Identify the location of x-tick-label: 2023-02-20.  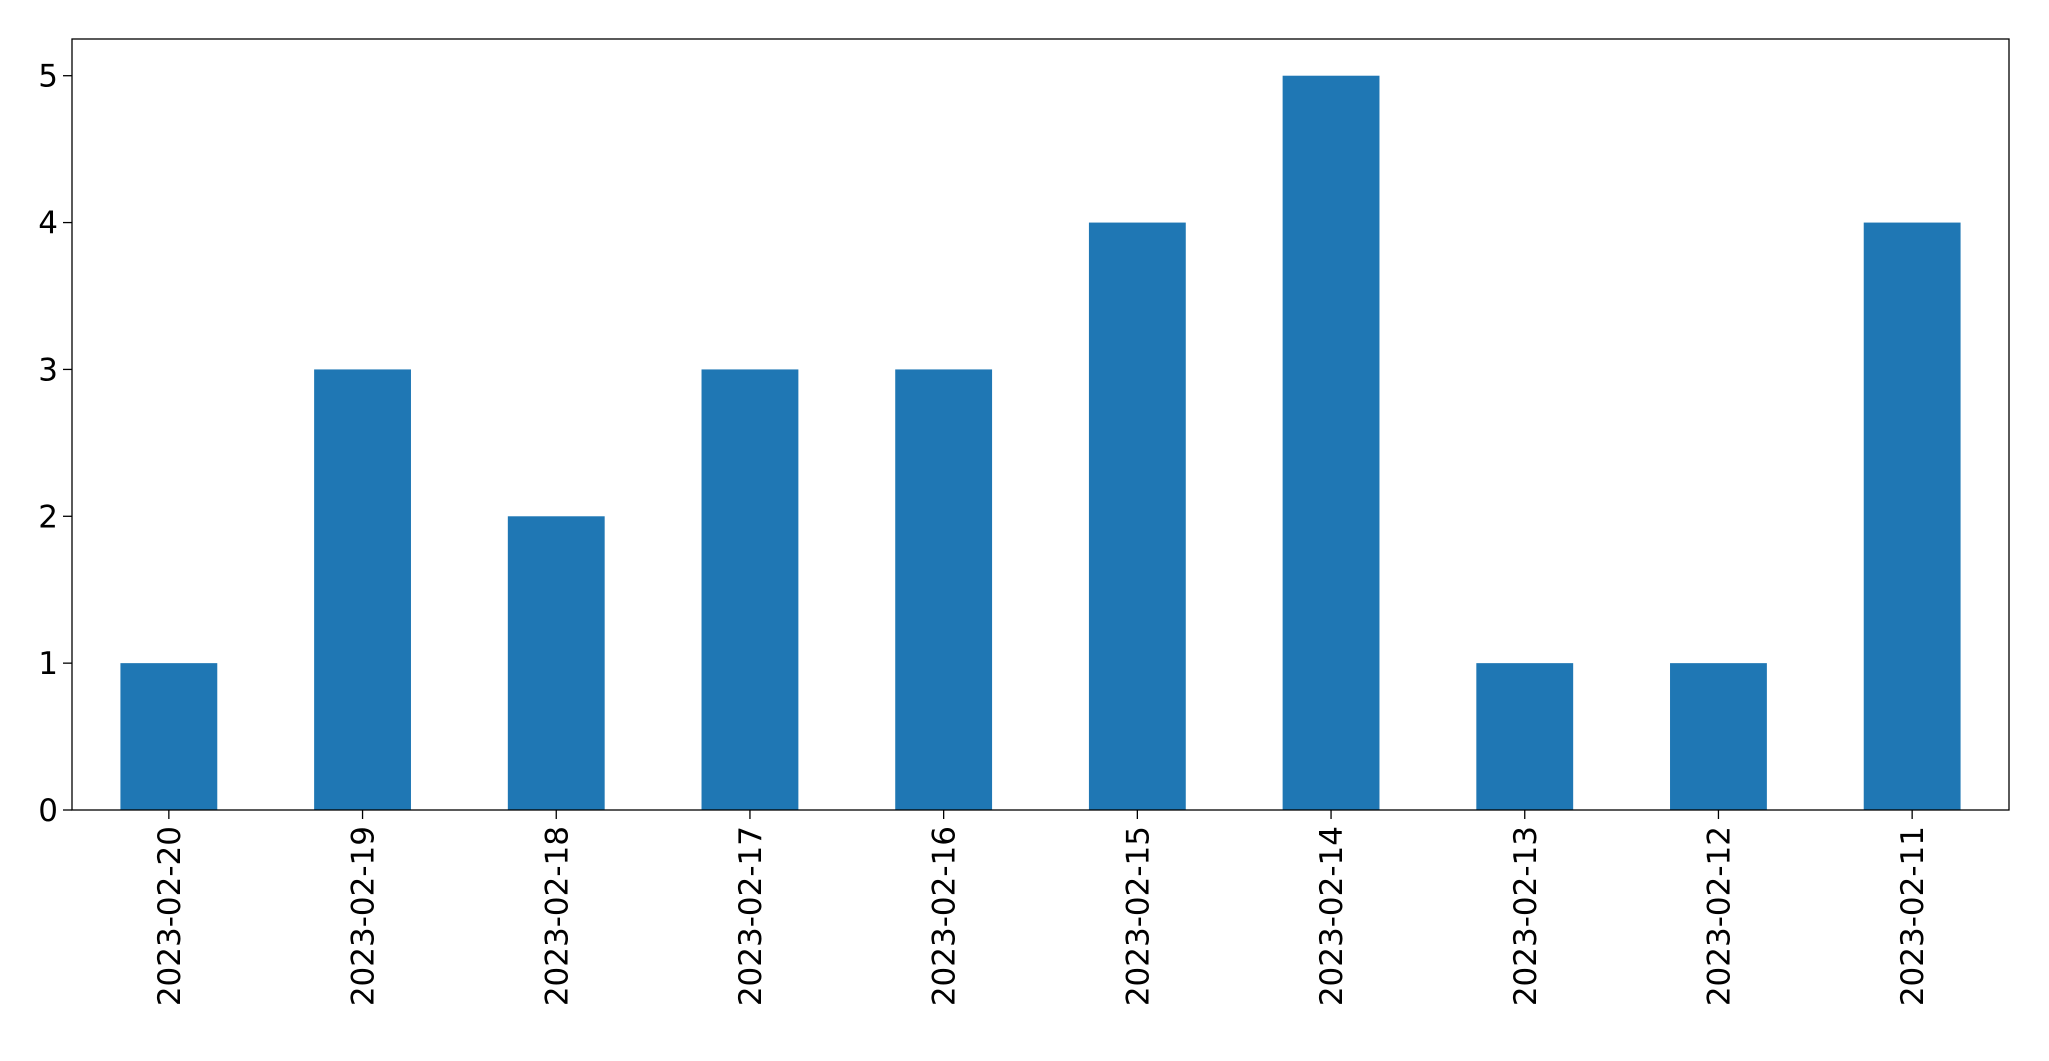
(170, 916).